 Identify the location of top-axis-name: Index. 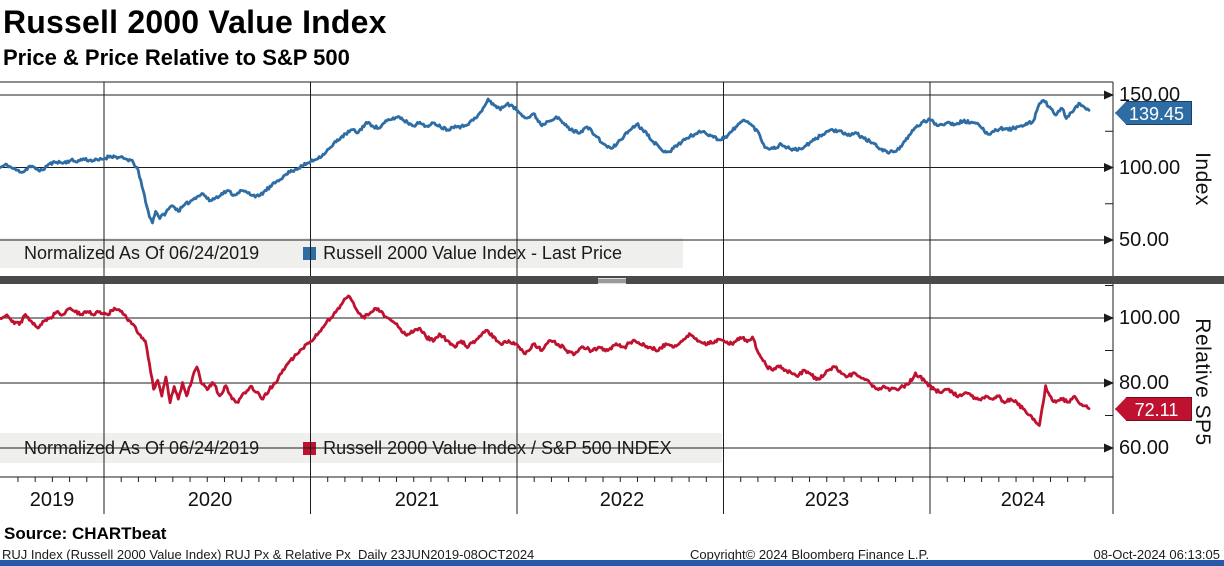
(1202, 179).